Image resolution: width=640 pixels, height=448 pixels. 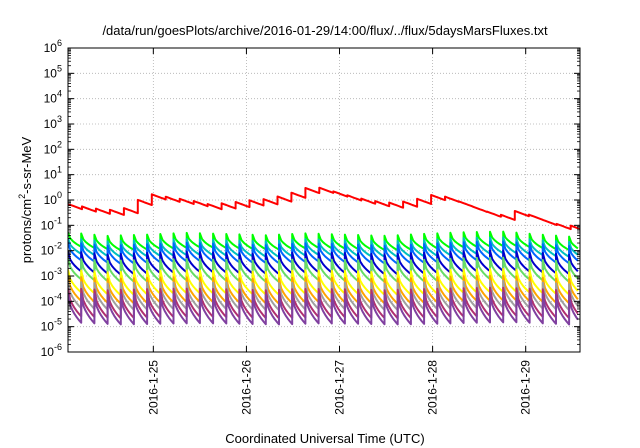 What do you see at coordinates (246, 387) in the screenshot?
I see `x-tick-label: 2016-1-26` at bounding box center [246, 387].